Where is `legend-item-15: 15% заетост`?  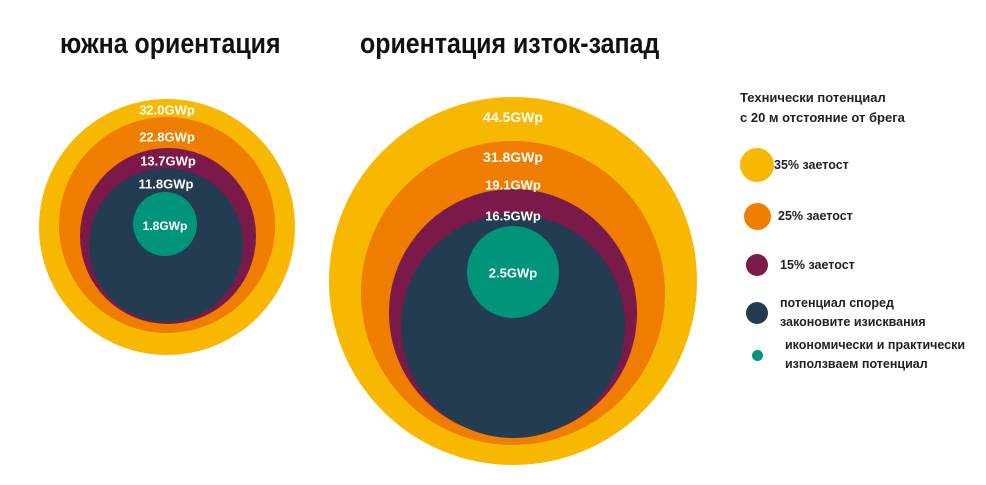 legend-item-15: 15% заетост is located at coordinates (797, 265).